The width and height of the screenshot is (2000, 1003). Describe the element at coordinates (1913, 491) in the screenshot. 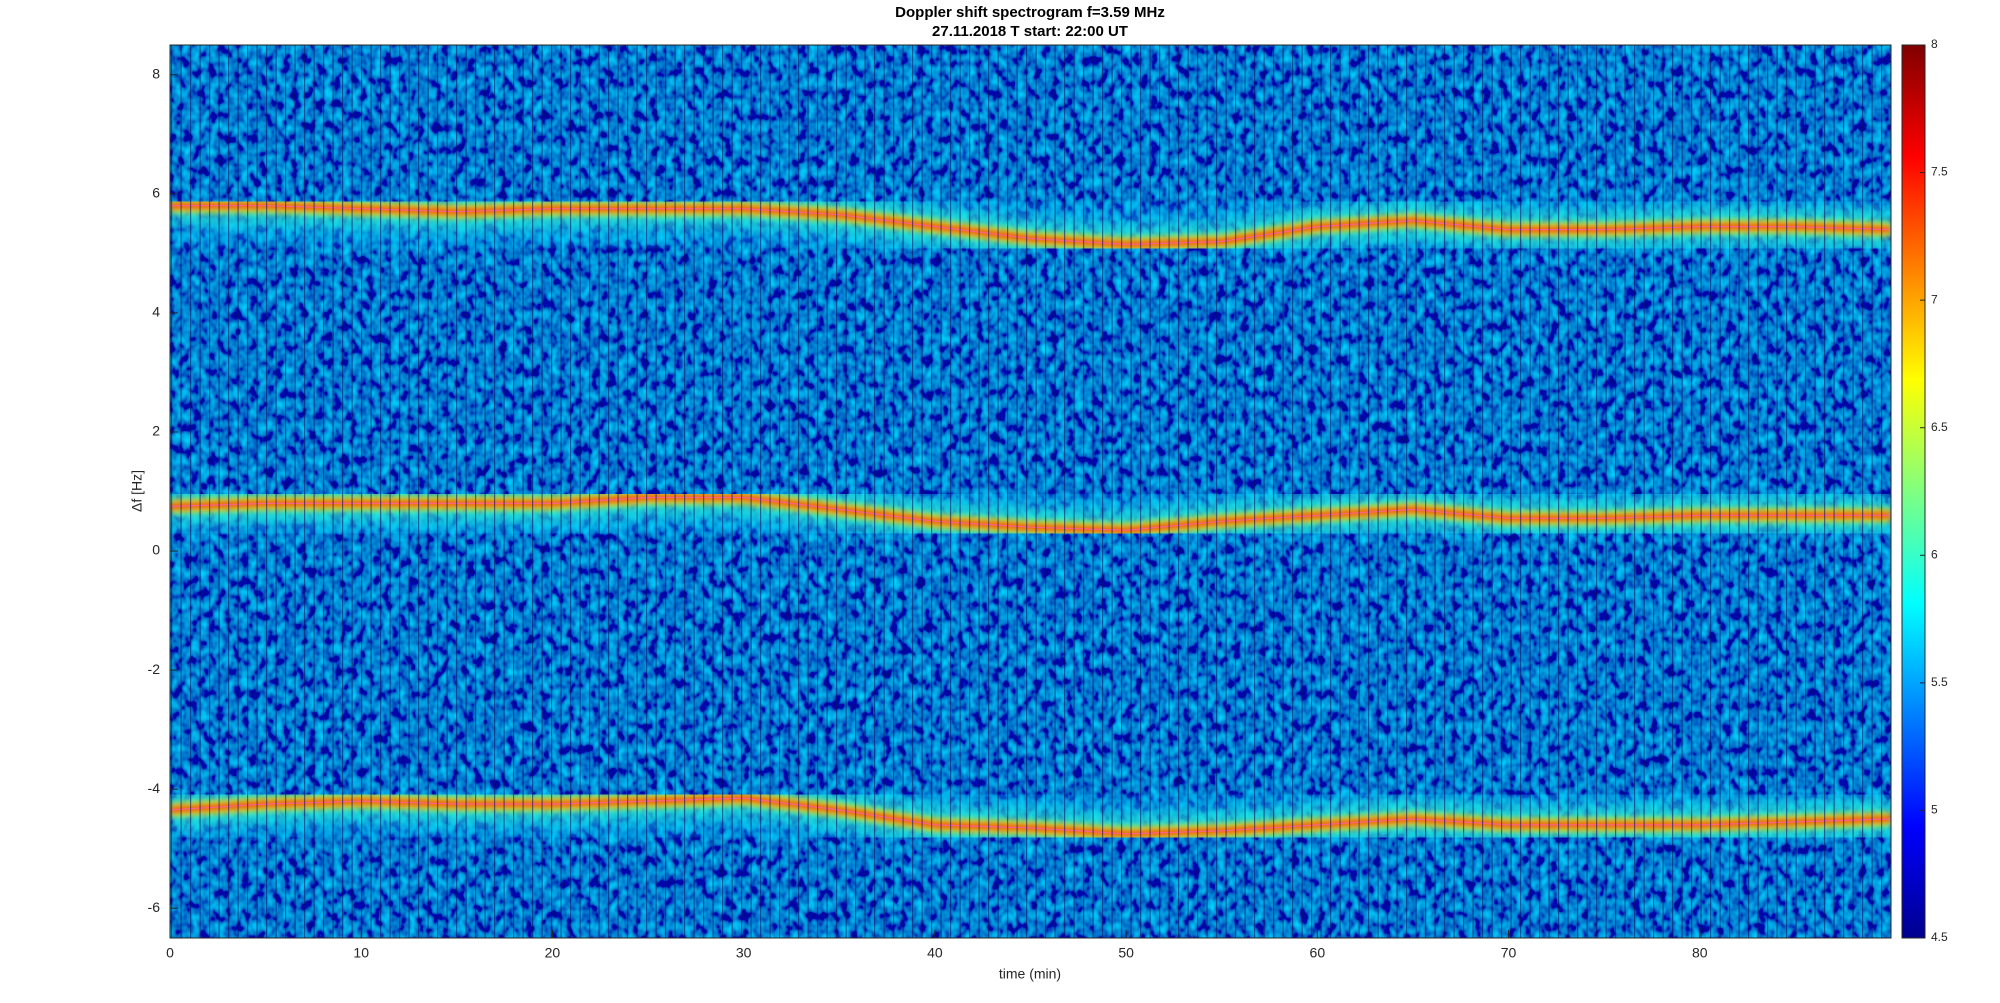

I see `colorbar` at that location.